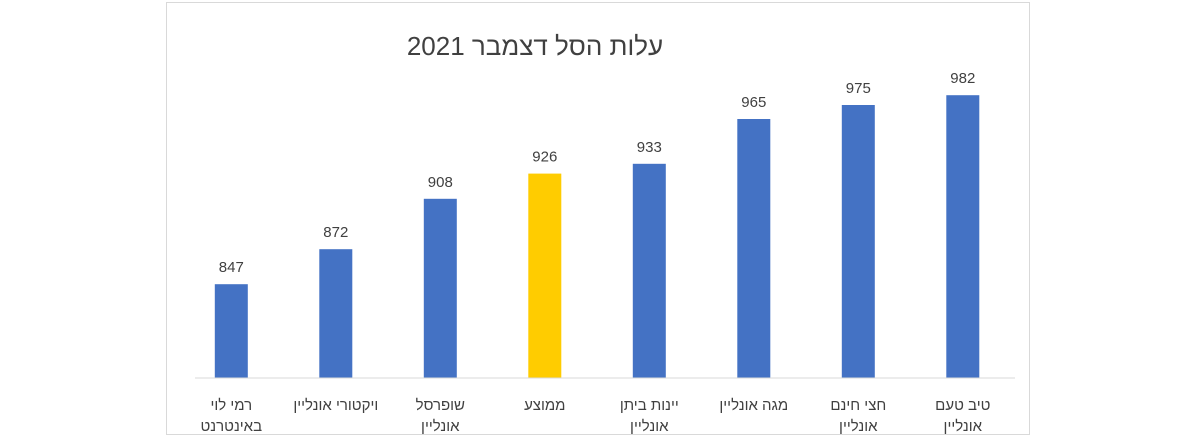 Image resolution: width=1200 pixels, height=437 pixels. Describe the element at coordinates (858, 405) in the screenshot. I see `x-tick-label: חצי חינם` at that location.